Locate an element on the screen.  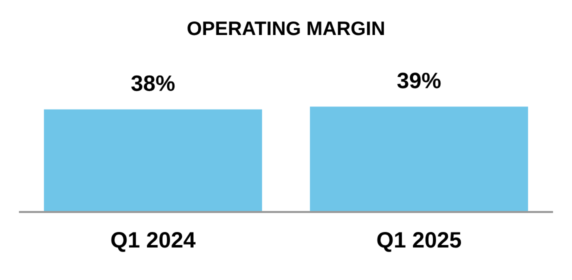
x-tick-label: Q1 2025 is located at coordinates (419, 242).